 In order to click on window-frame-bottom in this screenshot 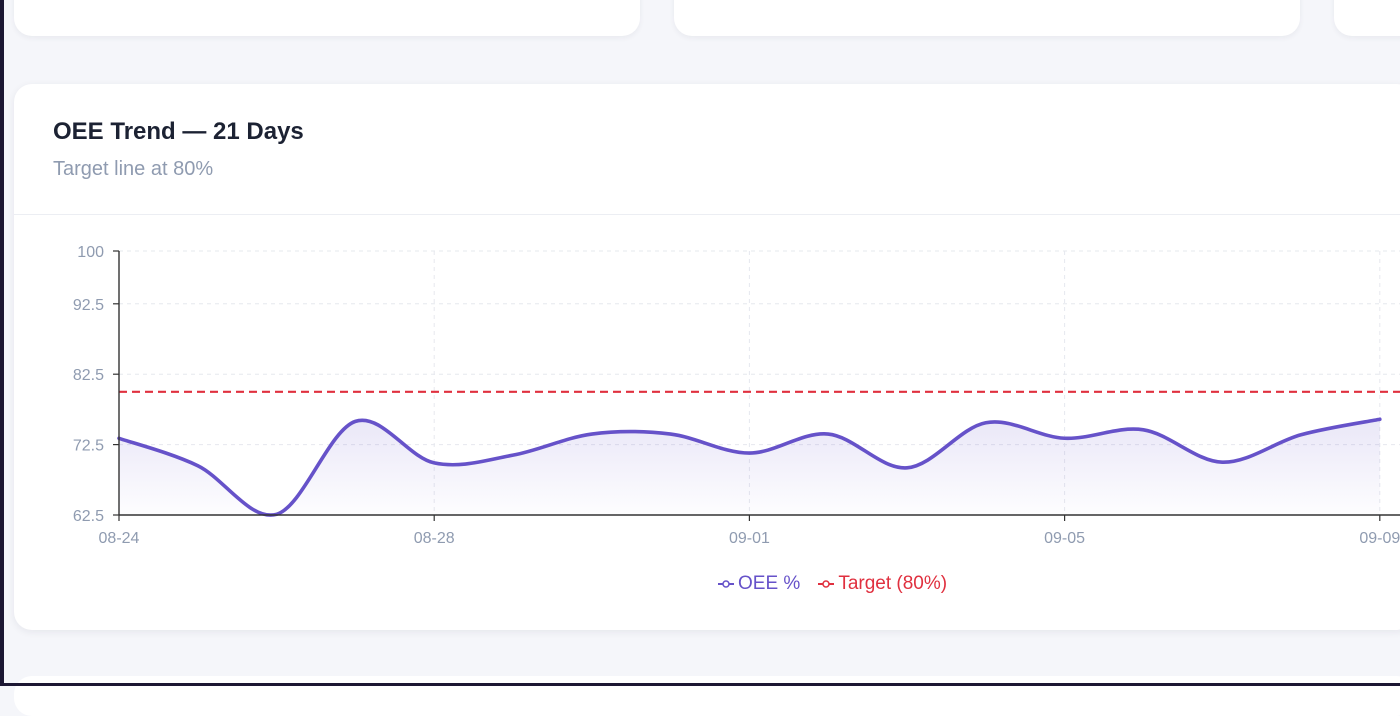, I will do `click(700, 684)`.